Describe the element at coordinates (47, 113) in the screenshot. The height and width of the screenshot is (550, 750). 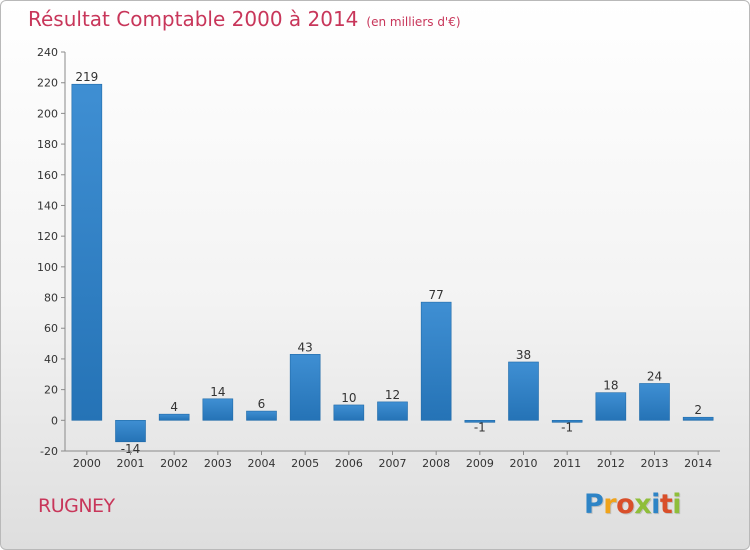
I see `y-tick-label: 200` at that location.